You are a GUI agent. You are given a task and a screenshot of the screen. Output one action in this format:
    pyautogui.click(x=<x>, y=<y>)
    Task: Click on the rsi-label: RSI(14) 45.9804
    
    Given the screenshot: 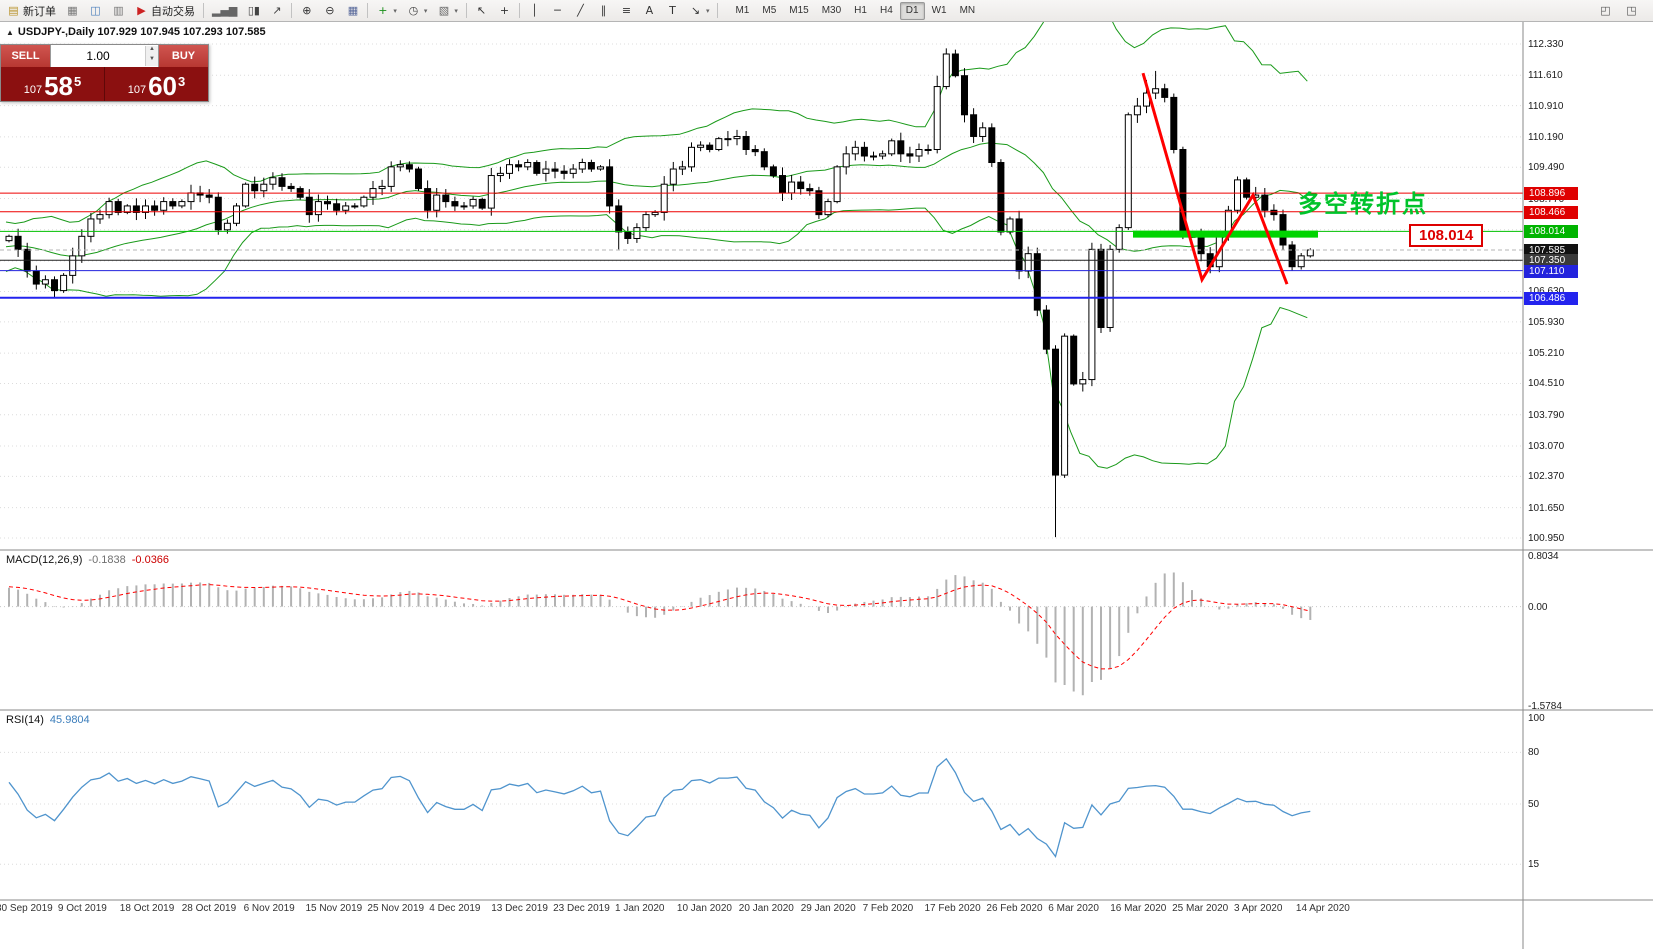 What is the action you would take?
    pyautogui.click(x=48, y=720)
    